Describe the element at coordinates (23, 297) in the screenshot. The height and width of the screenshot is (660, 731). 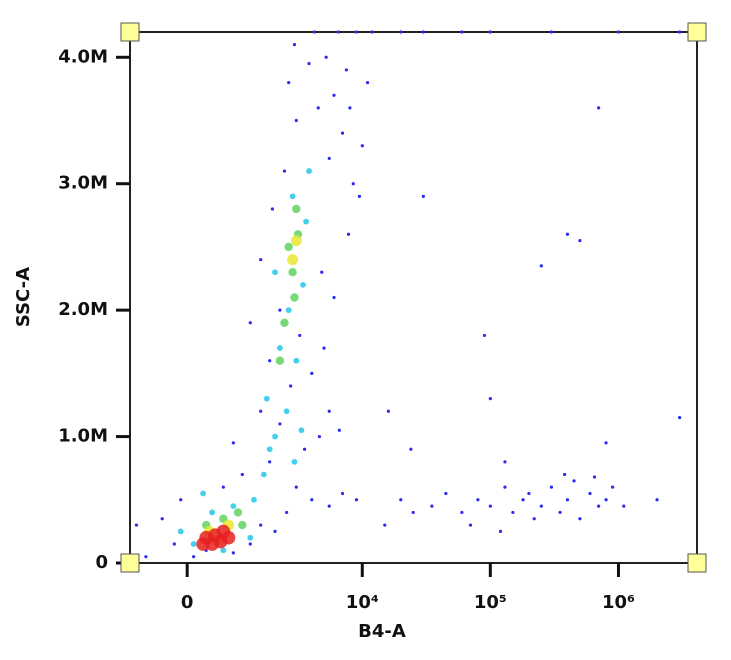
I see `y-axis-label: SSC-A` at that location.